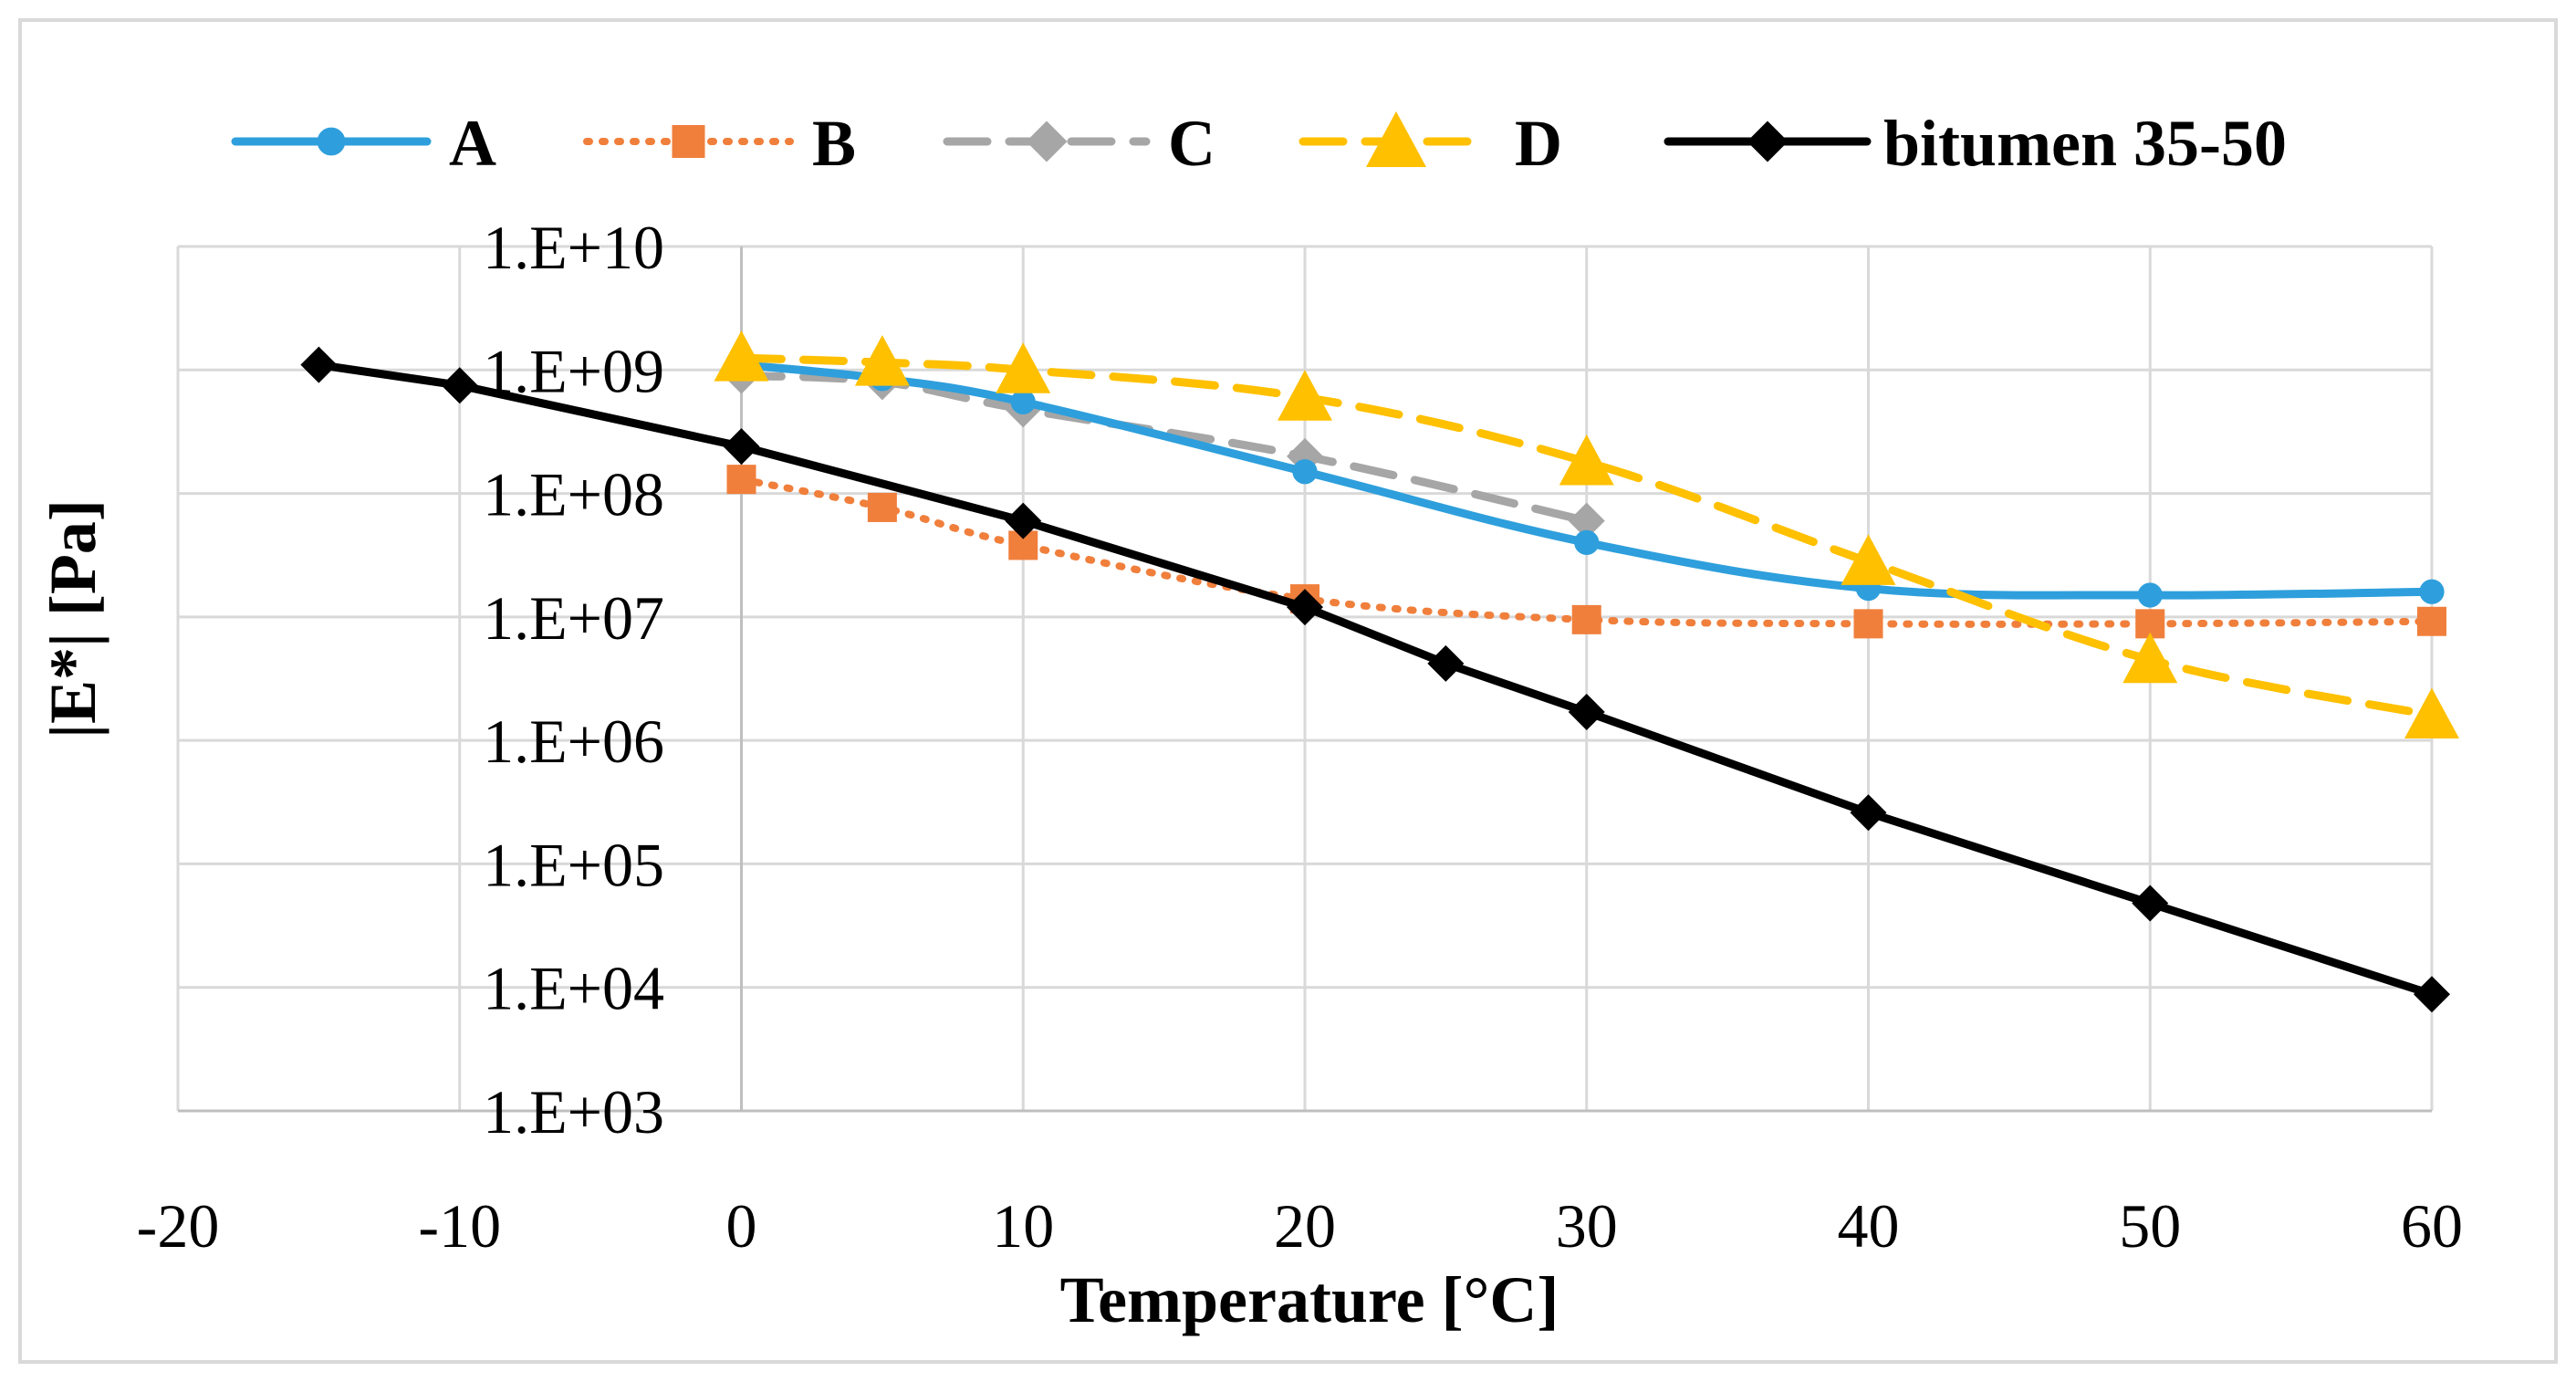  I want to click on y-axis-title: |E*| [Pa], so click(73, 618).